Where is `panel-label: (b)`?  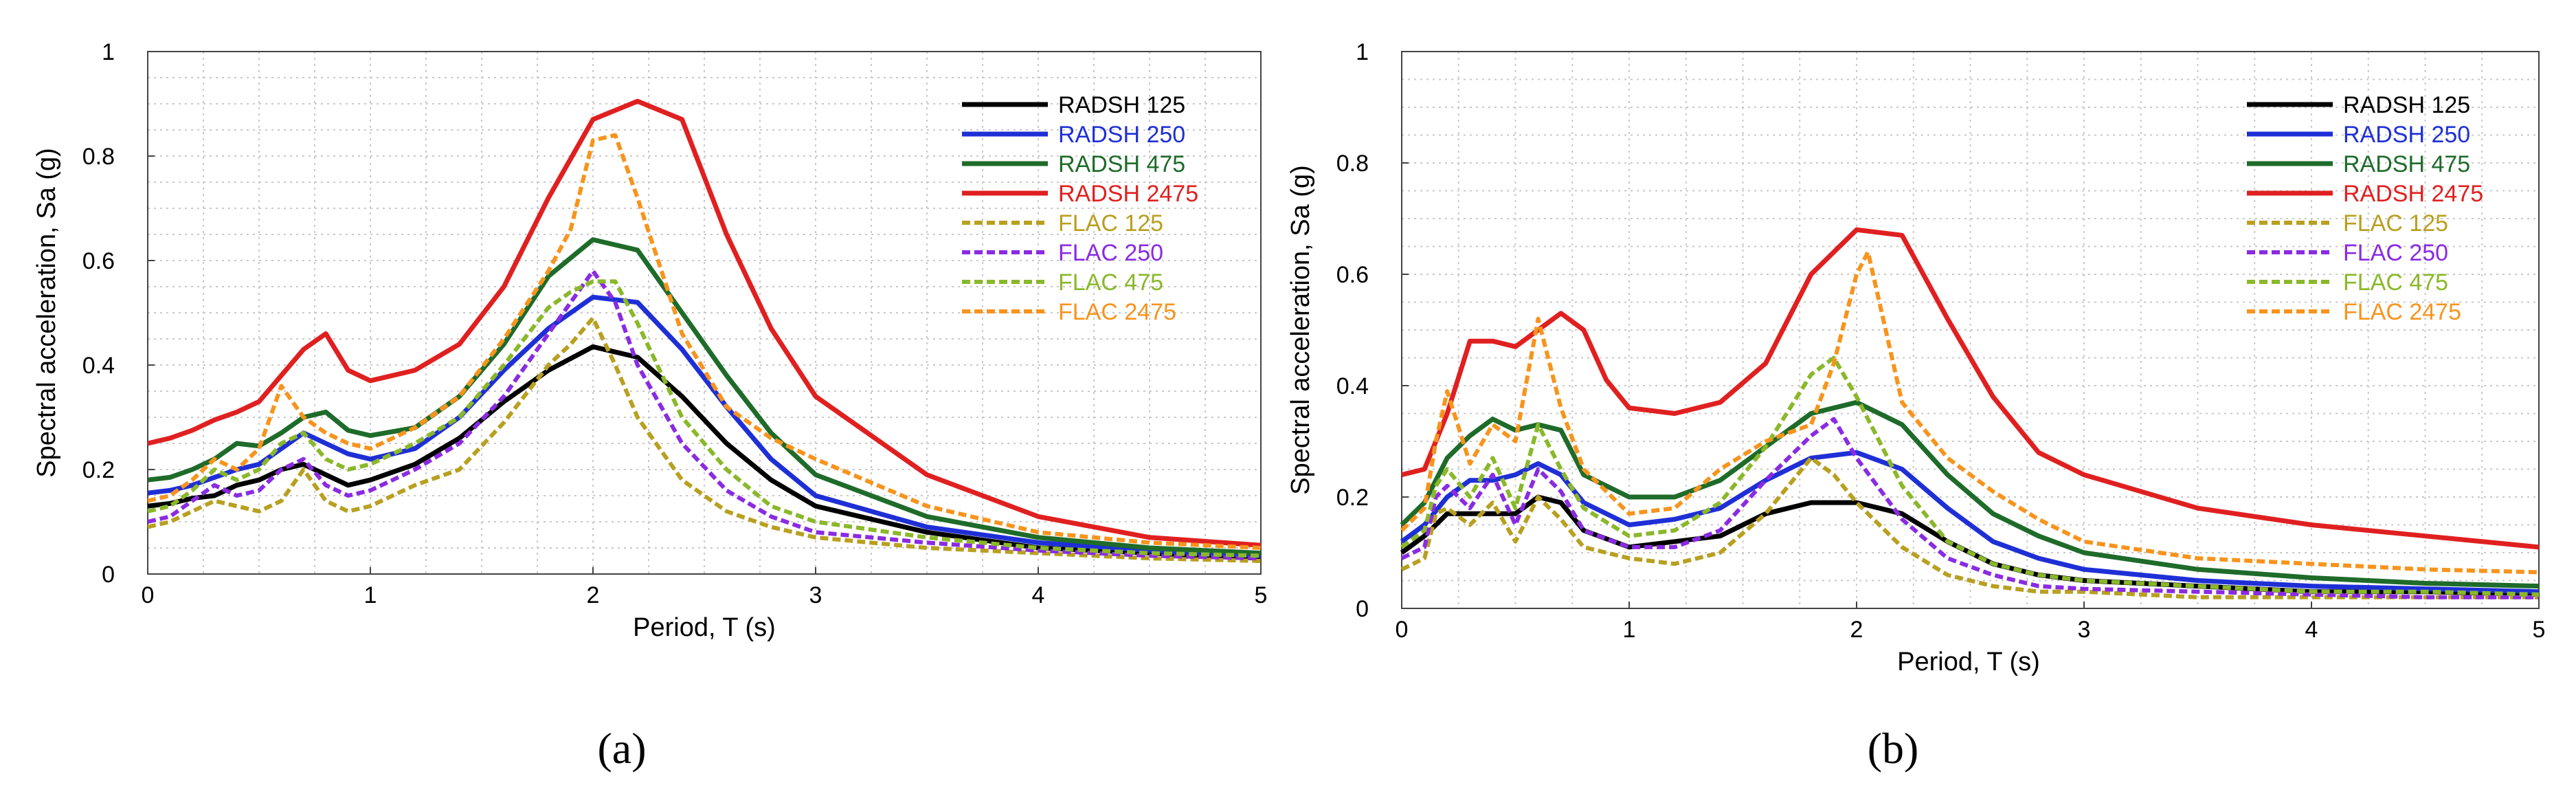
panel-label: (b) is located at coordinates (1893, 748).